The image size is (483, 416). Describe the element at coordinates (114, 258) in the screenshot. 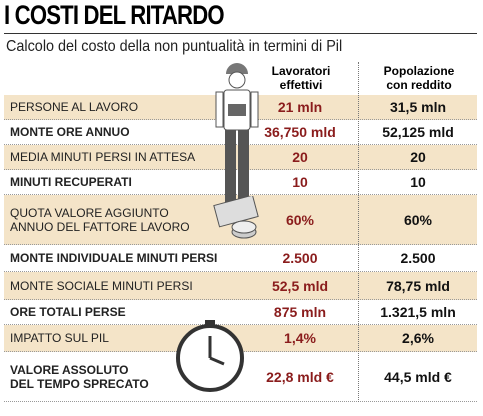

I see `row-label: MONTE INDIVIDUALE MINUTI PERSI` at that location.